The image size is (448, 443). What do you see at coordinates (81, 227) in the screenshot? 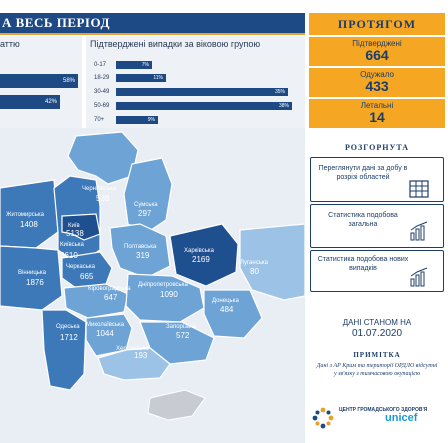
I see `region-kyiv-city` at bounding box center [81, 227].